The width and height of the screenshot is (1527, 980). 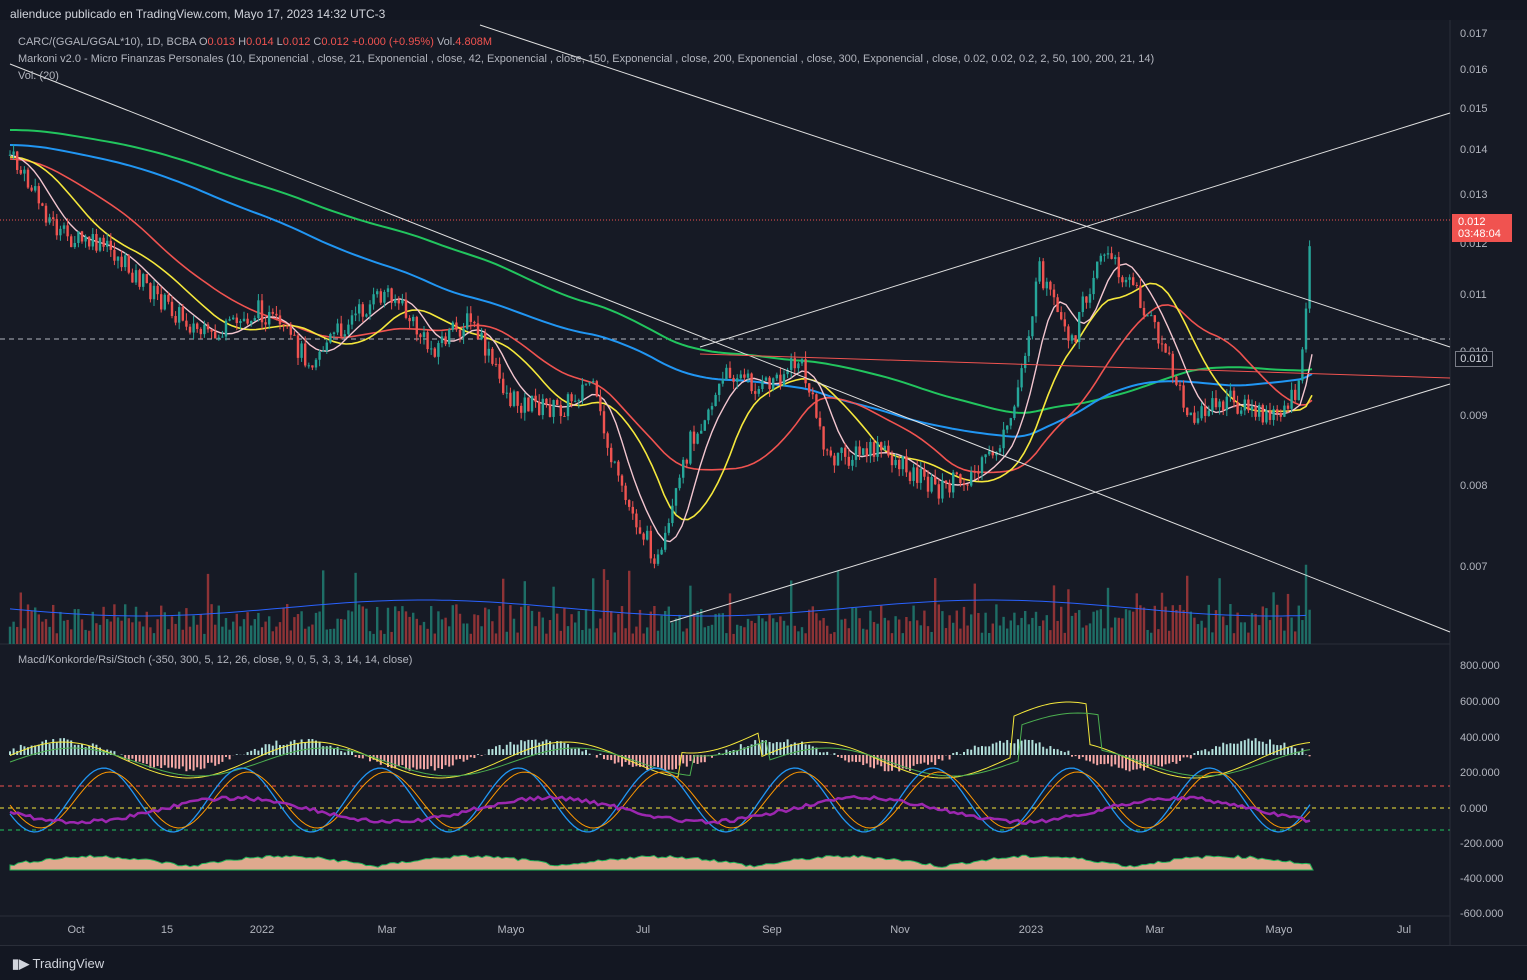 I want to click on osc-tick: 200.000, so click(x=1480, y=773).